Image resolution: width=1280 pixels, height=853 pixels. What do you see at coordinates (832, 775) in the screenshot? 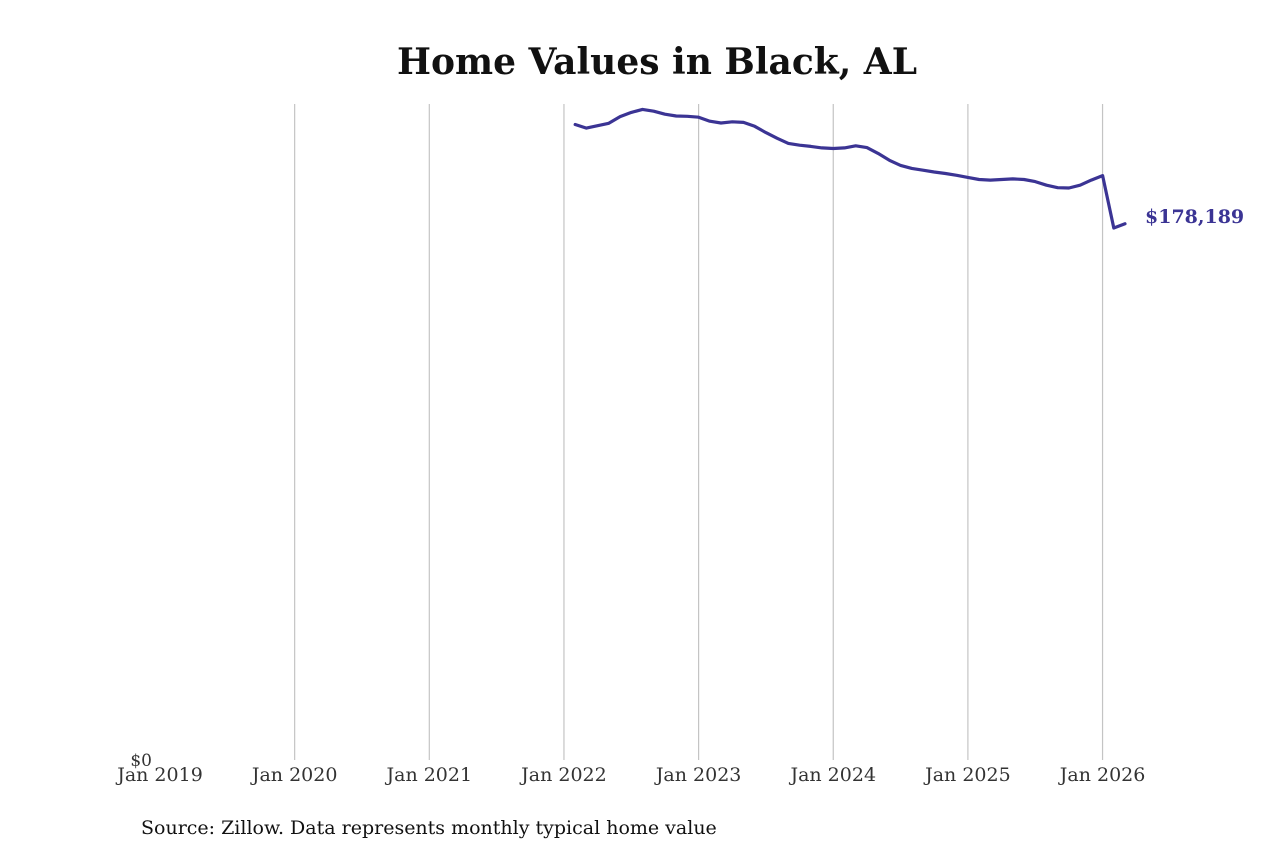
I see `x-tick-label-2024: Jan 2024` at bounding box center [832, 775].